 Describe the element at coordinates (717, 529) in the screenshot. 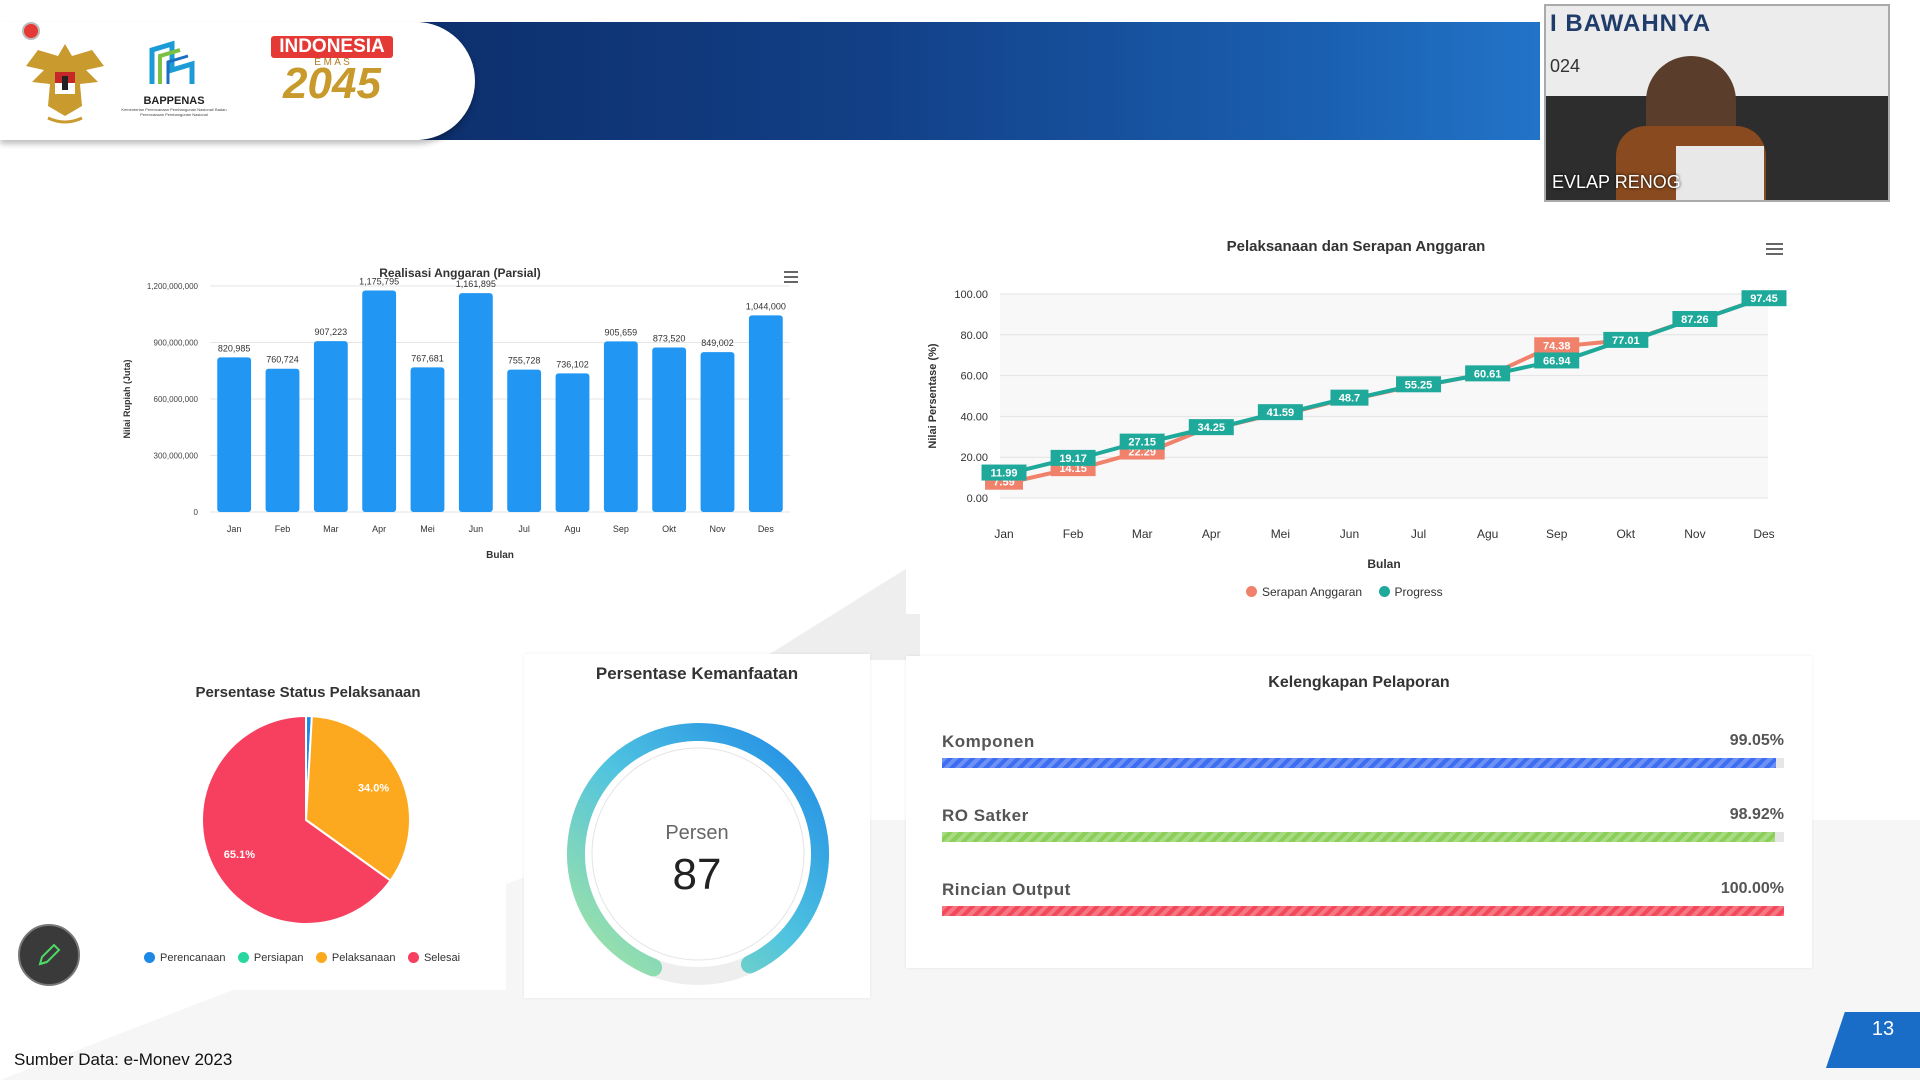

I see `x-tick-label: Nov` at that location.